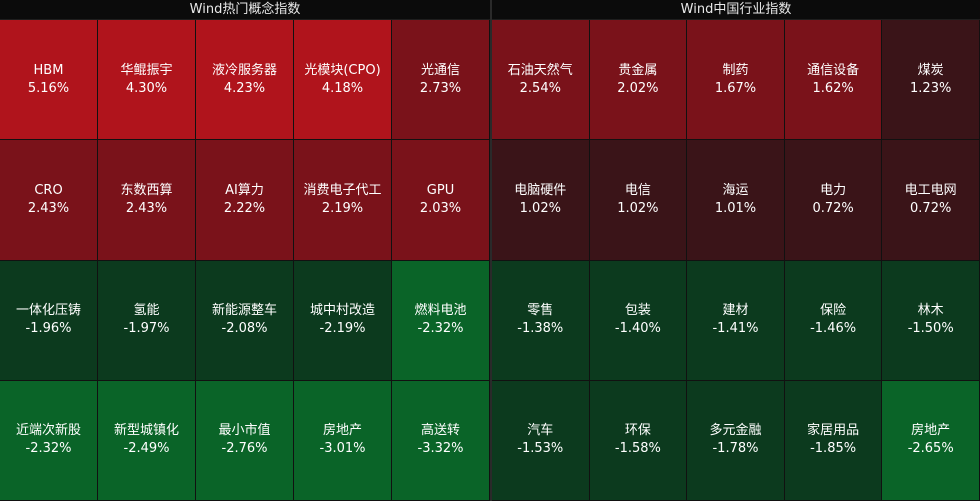 The image size is (980, 501). I want to click on heatmap-cell: 一体化压铸 -1.96%, so click(49, 320).